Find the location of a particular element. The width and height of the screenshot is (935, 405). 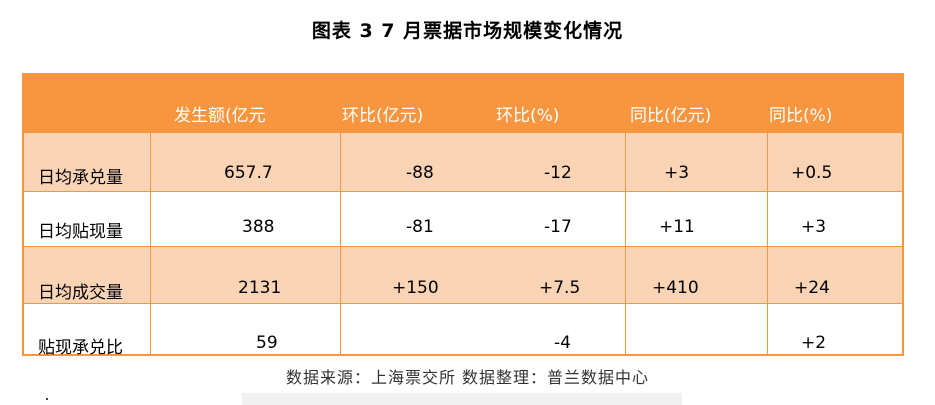

header-mom-pct: 环比(%) is located at coordinates (528, 116).